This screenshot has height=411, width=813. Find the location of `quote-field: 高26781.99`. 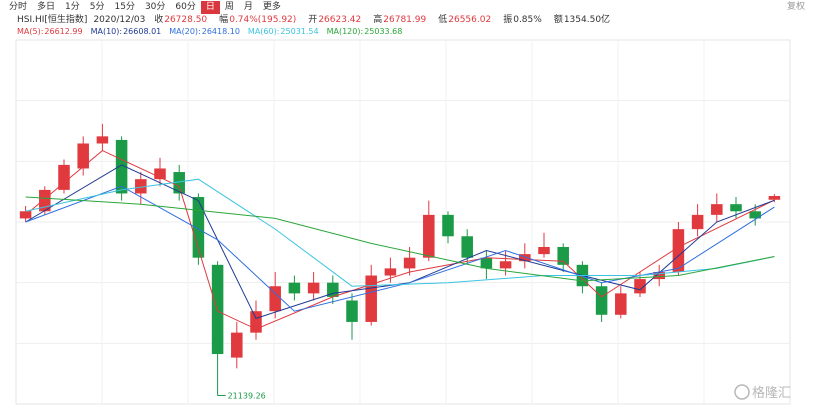

quote-field: 高26781.99 is located at coordinates (402, 20).